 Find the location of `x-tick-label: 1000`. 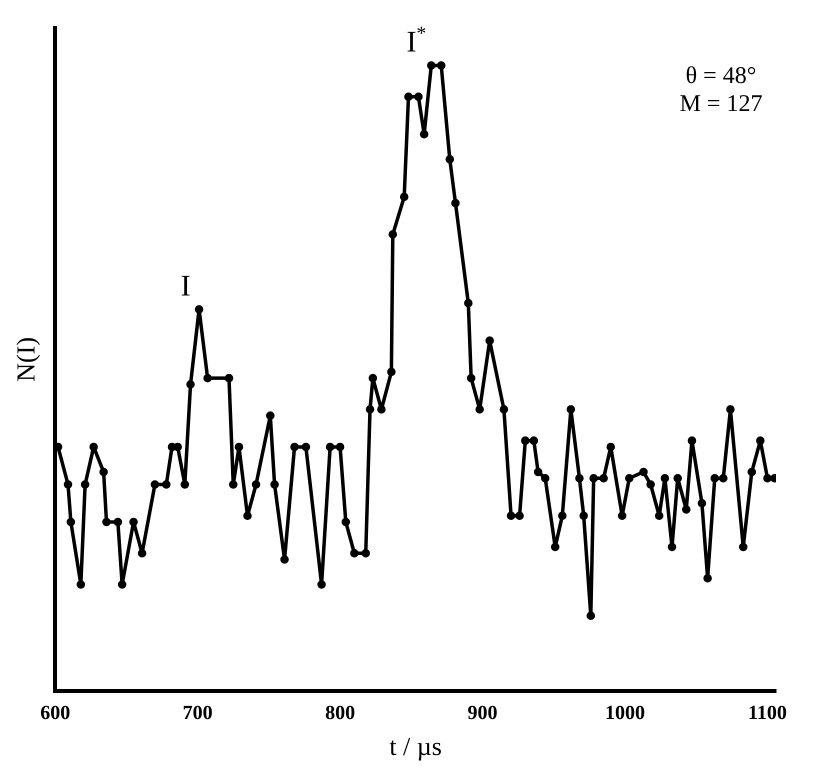

x-tick-label: 1000 is located at coordinates (625, 713).